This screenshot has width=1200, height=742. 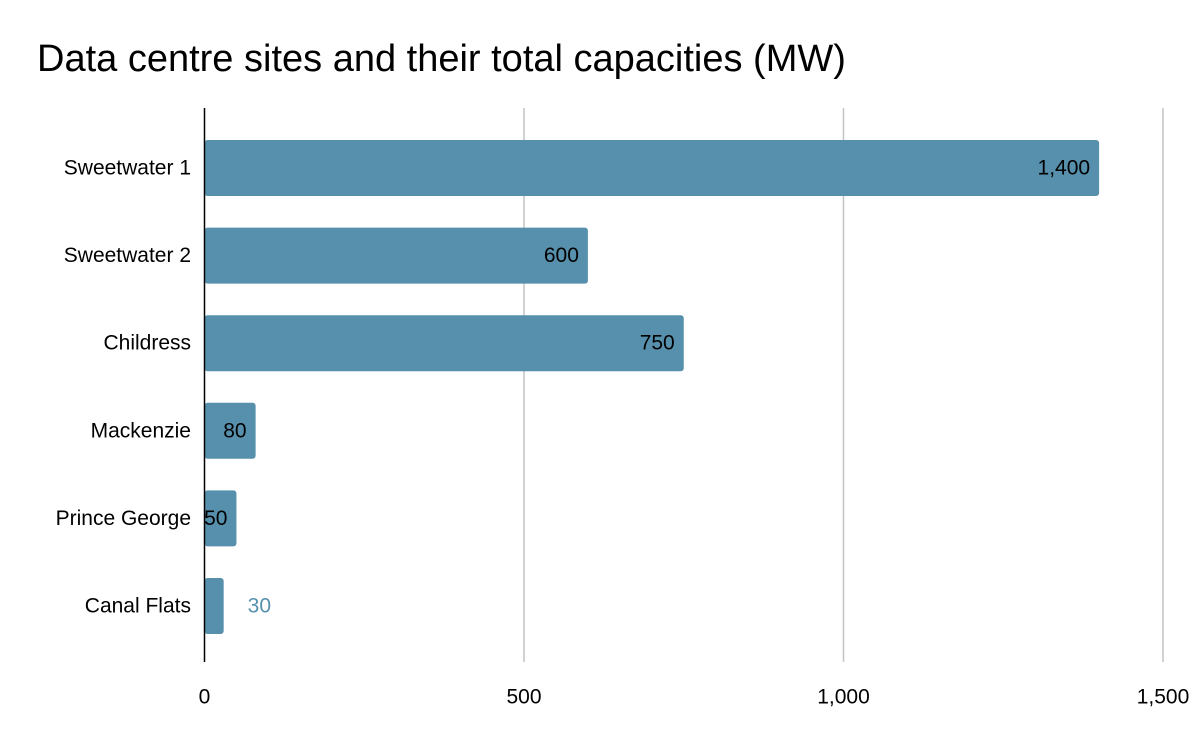 I want to click on x-tick-label: 1,000, so click(x=843, y=697).